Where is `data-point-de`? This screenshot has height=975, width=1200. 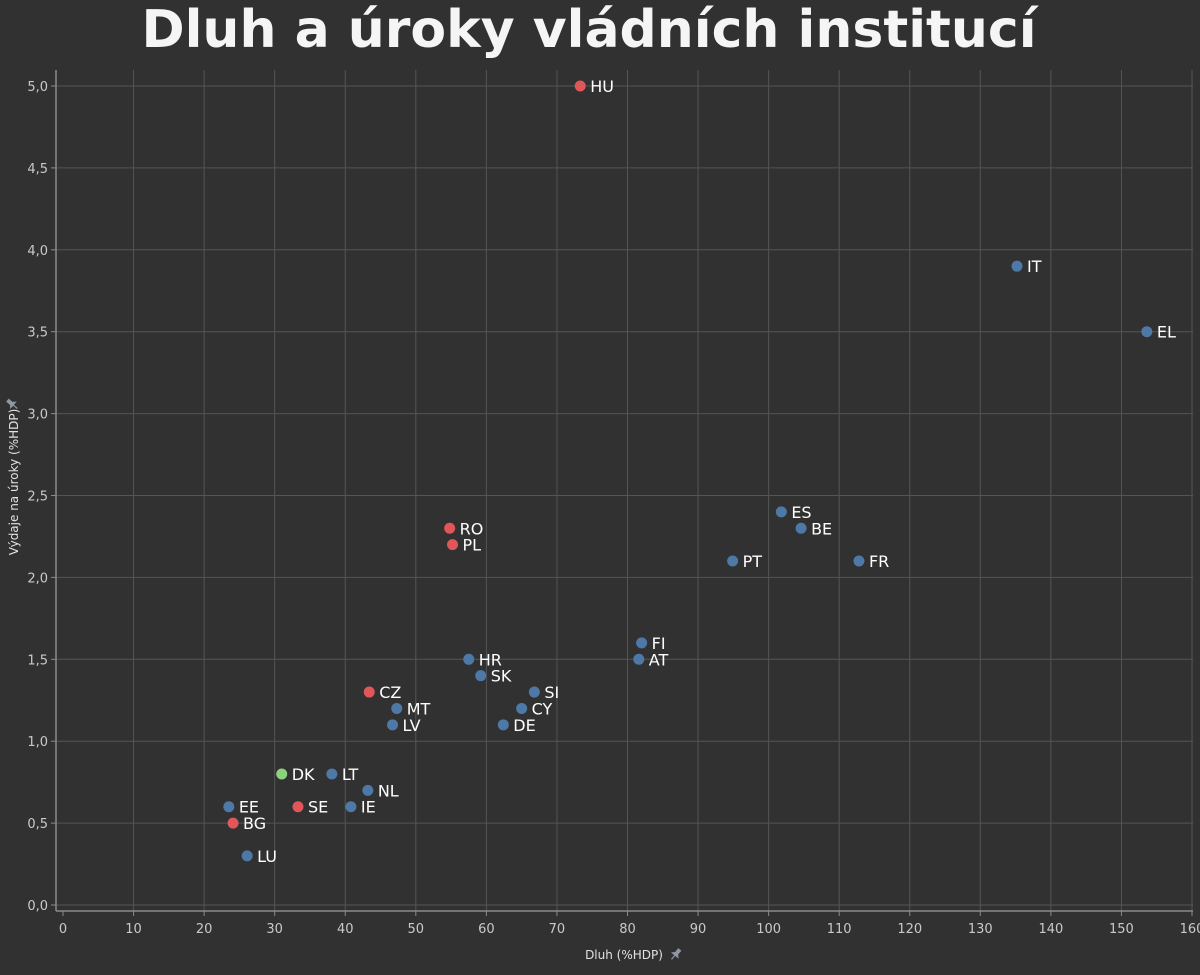
data-point-de is located at coordinates (503, 725).